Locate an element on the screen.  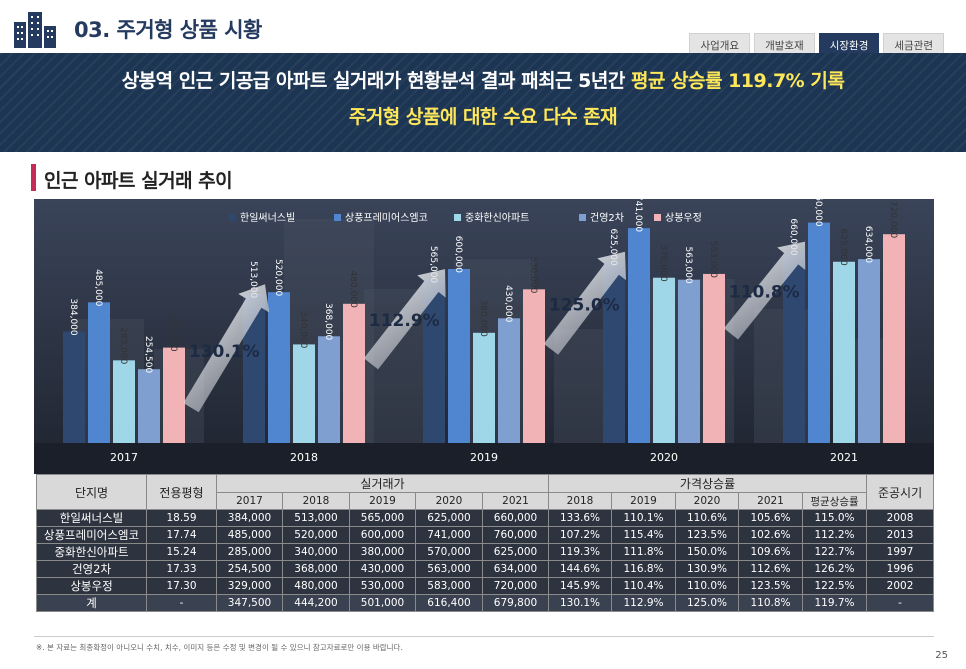
cell-price: 285,000 is located at coordinates (249, 552).